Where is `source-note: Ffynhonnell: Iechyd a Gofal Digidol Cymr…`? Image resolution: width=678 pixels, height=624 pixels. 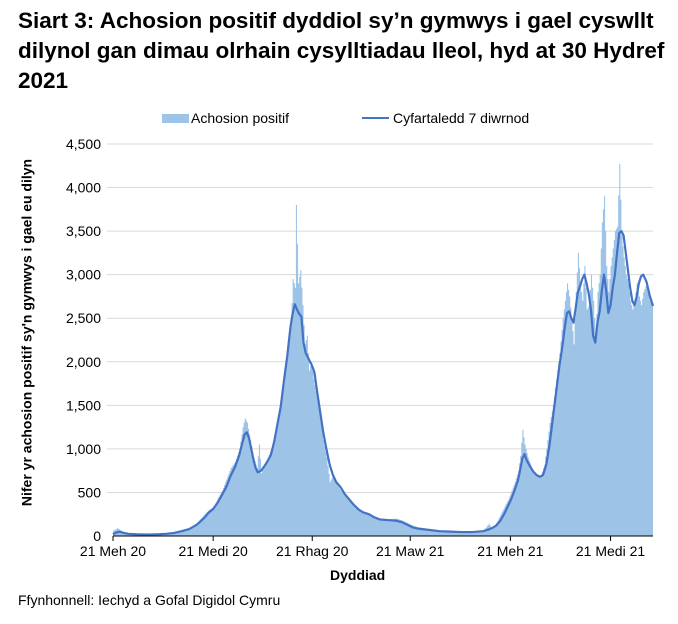 source-note: Ffynhonnell: Iechyd a Gofal Digidol Cymr… is located at coordinates (149, 600).